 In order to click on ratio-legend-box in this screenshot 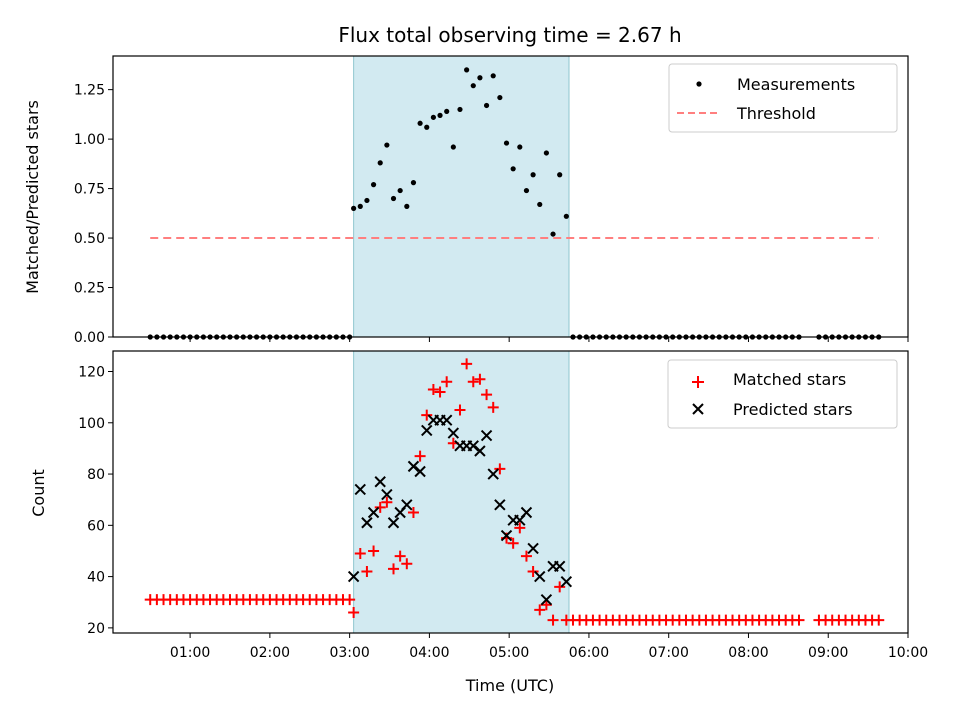, I will do `click(783, 98)`.